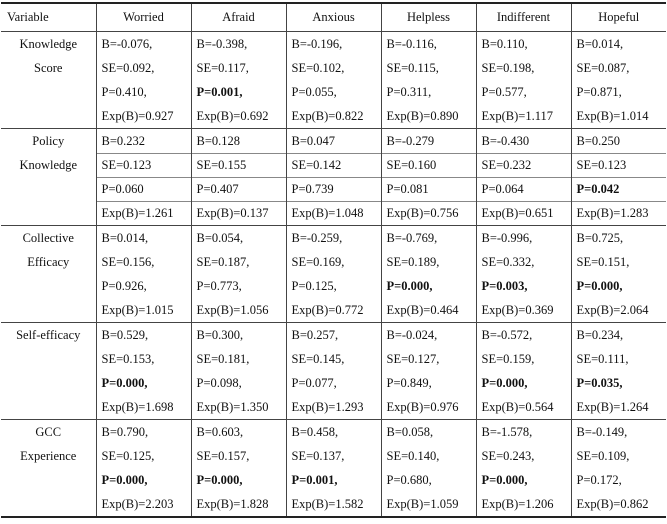  Describe the element at coordinates (600, 238) in the screenshot. I see `stat-line: B=0.725,` at that location.